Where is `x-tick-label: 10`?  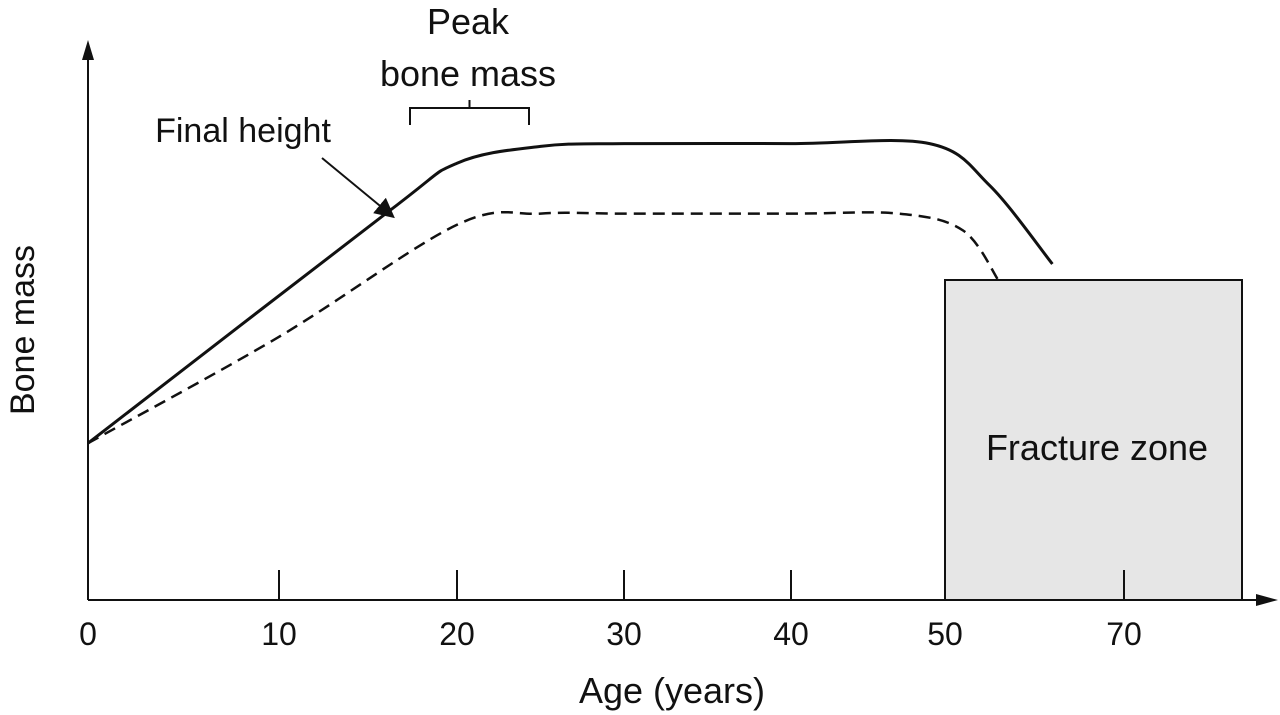
x-tick-label: 10 is located at coordinates (279, 634).